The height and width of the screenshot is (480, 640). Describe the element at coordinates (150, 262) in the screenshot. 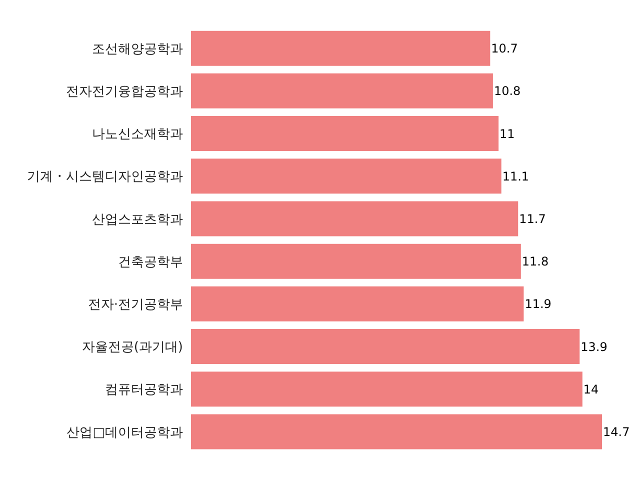

I see `y-tick-label: 건축공학부` at that location.